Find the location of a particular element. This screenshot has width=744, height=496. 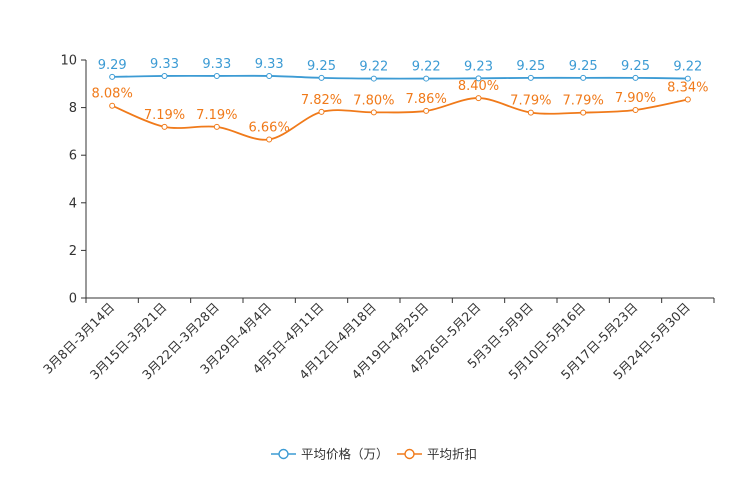

data-label: 9.23 is located at coordinates (478, 66).